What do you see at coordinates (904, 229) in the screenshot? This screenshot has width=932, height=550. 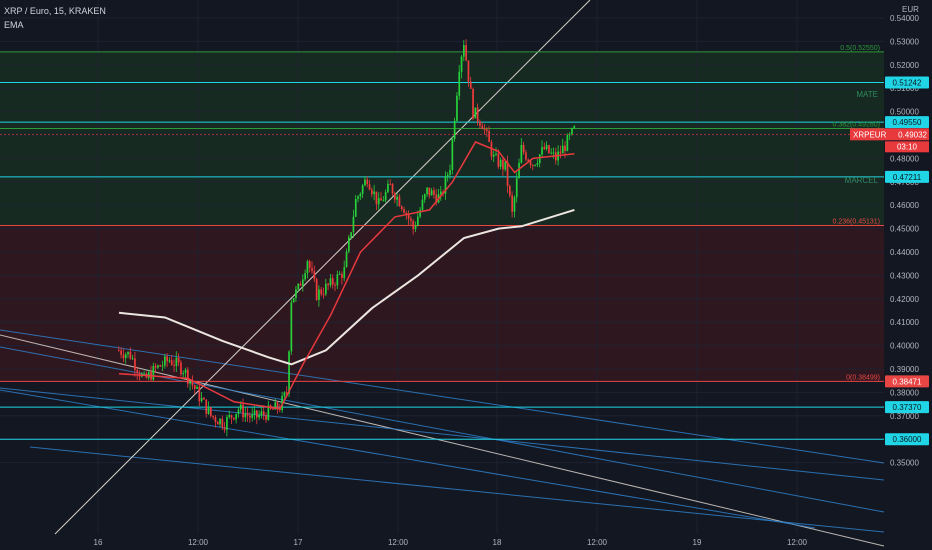 I see `y-tick-label: 0.45000` at bounding box center [904, 229].